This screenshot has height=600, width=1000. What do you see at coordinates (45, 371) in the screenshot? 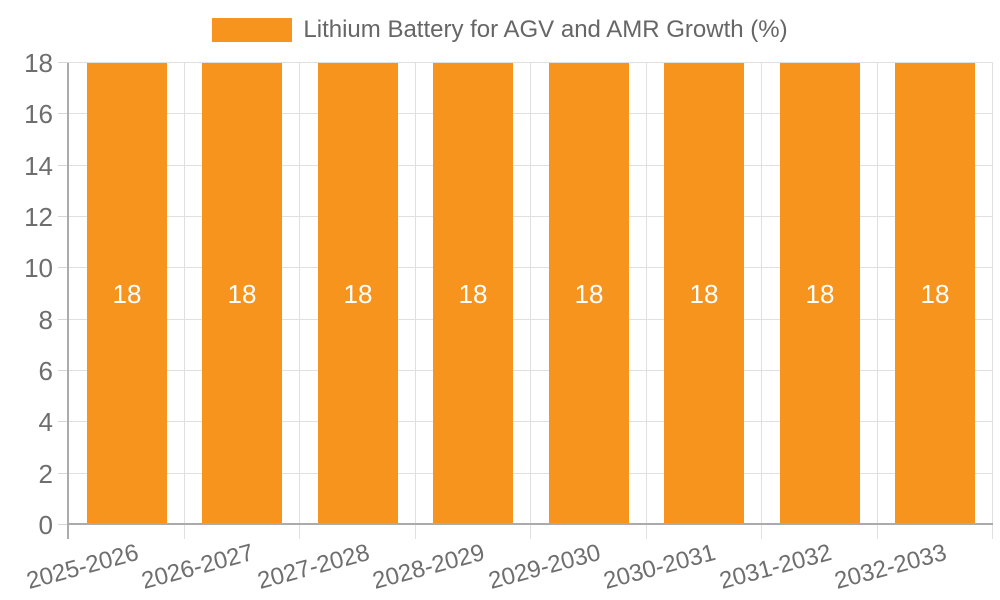
I see `y-axis-tick-label: 6` at bounding box center [45, 371].